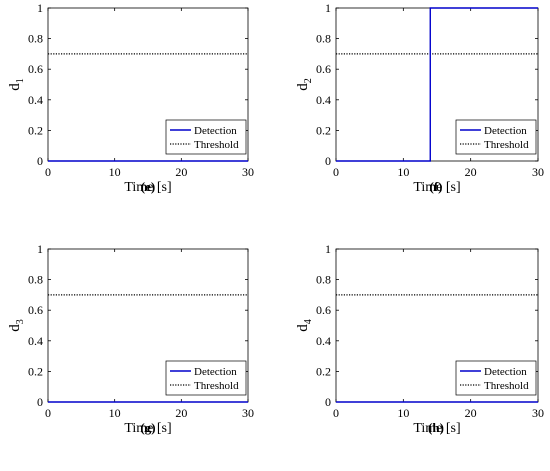  What do you see at coordinates (308, 80) in the screenshot?
I see `y-axis-label-subscript: 2` at bounding box center [308, 80].